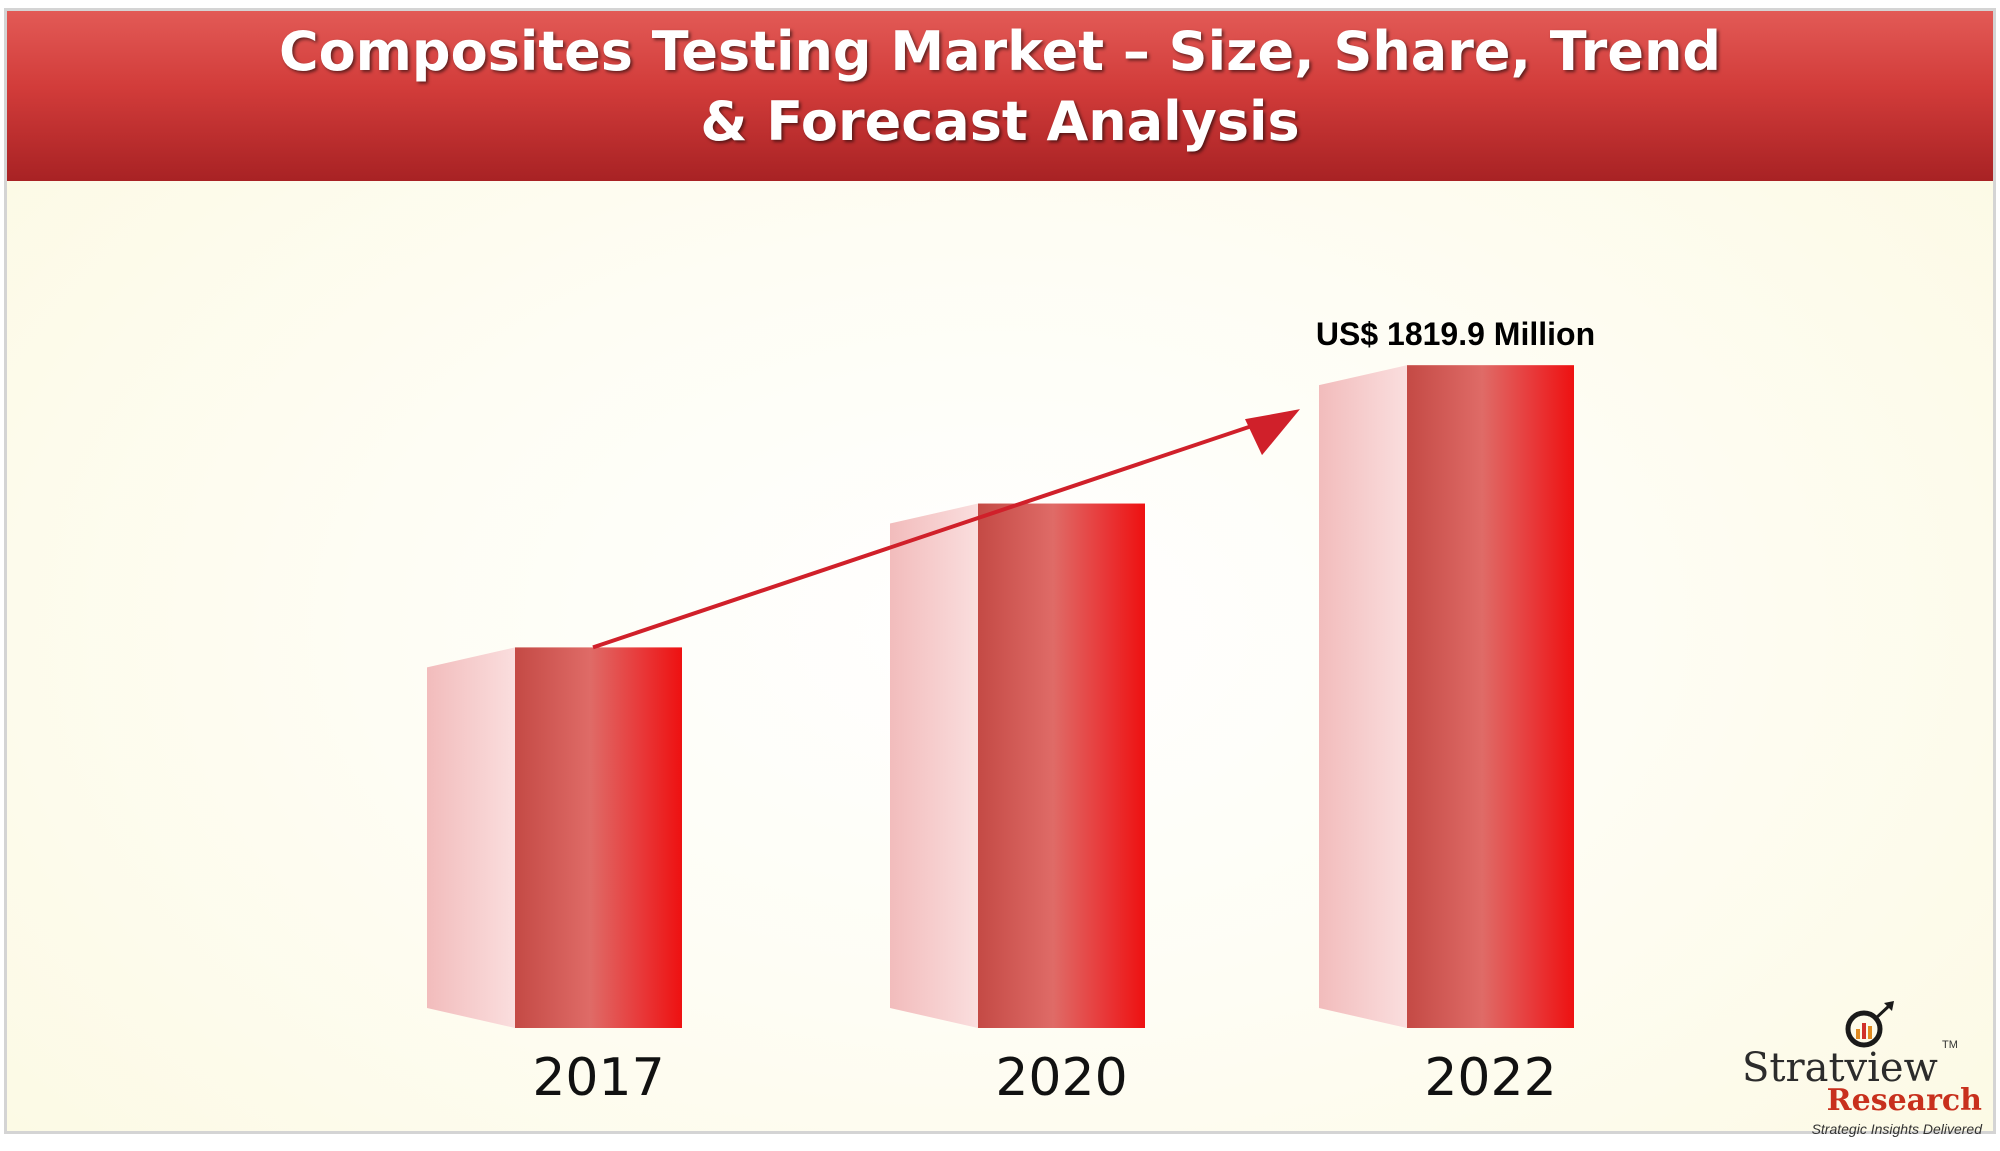  Describe the element at coordinates (1869, 1024) in the screenshot. I see `magnifier-chart-icon` at that location.